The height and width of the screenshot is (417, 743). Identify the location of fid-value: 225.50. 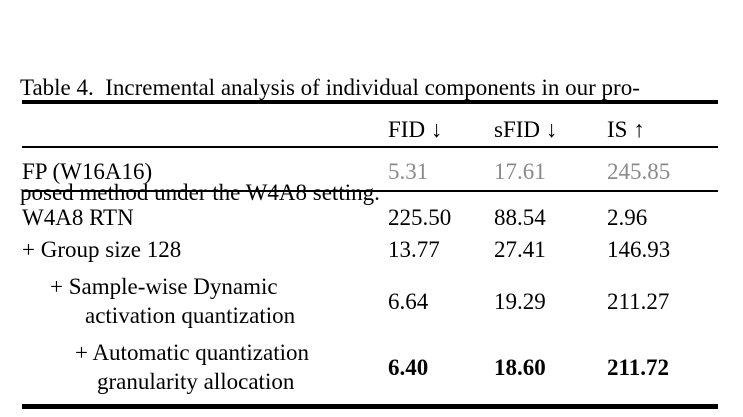
(420, 217).